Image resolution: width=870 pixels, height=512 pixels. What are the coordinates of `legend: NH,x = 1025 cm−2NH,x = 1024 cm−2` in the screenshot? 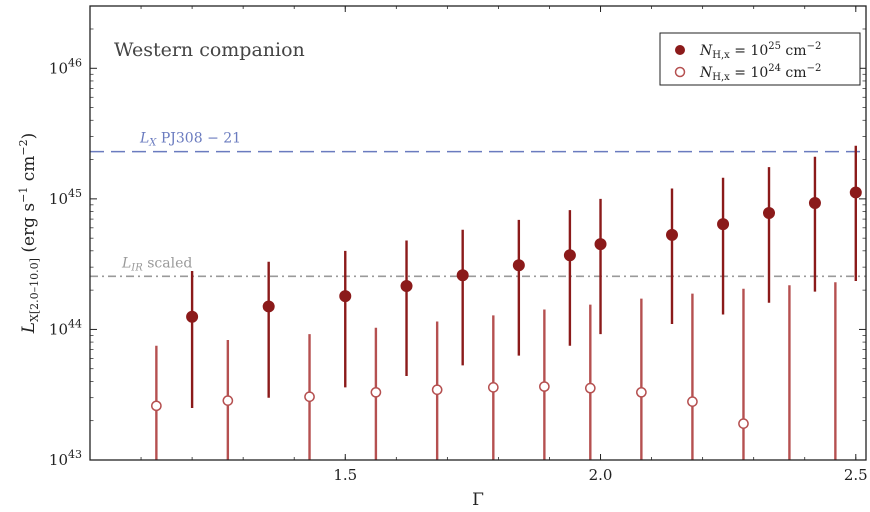 It's located at (760, 59).